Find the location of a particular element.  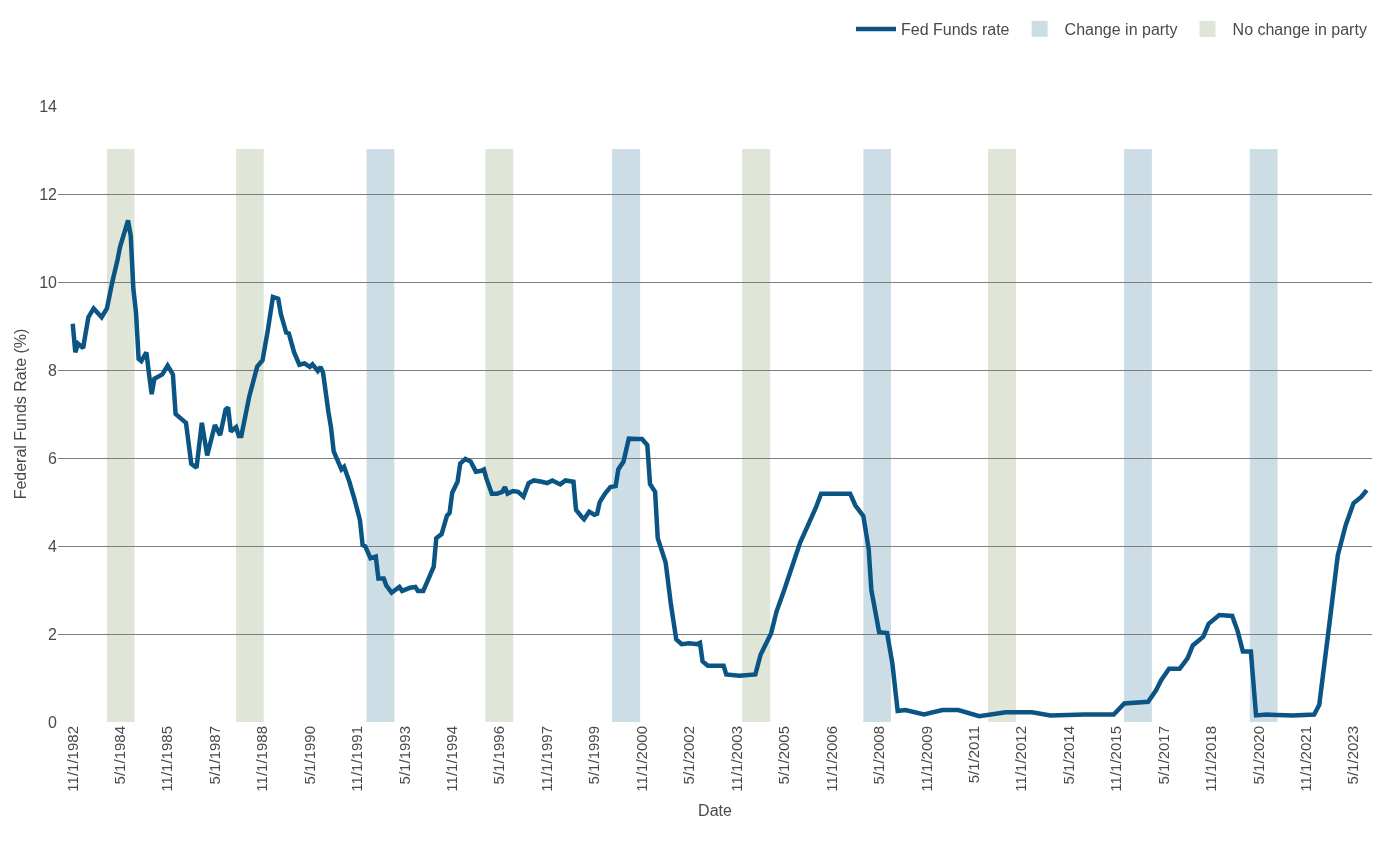

x-tick-label: 5/1/2017 is located at coordinates (1163, 755).